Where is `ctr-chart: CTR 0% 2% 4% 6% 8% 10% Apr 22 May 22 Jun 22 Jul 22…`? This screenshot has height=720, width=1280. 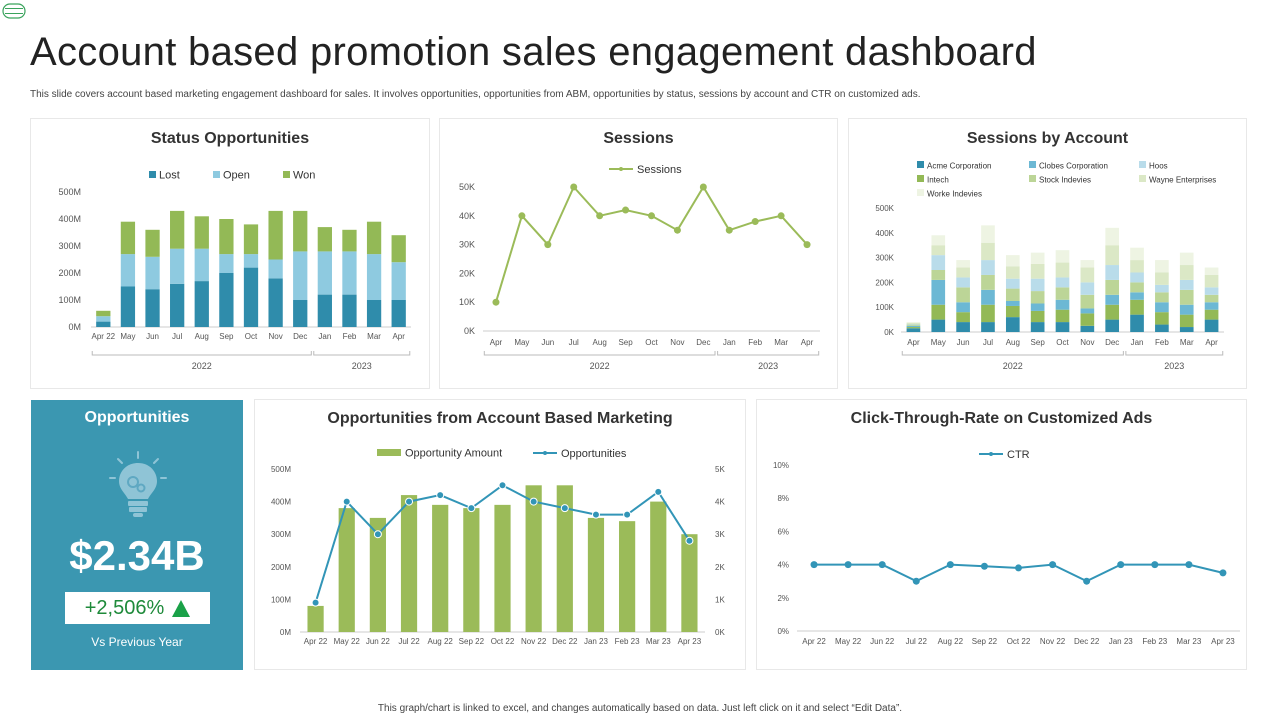
ctr-chart: CTR 0% 2% 4% 6% 8% 10% Apr 22 May 22 Jun 22 Jul 22… is located at coordinates (1002, 535).